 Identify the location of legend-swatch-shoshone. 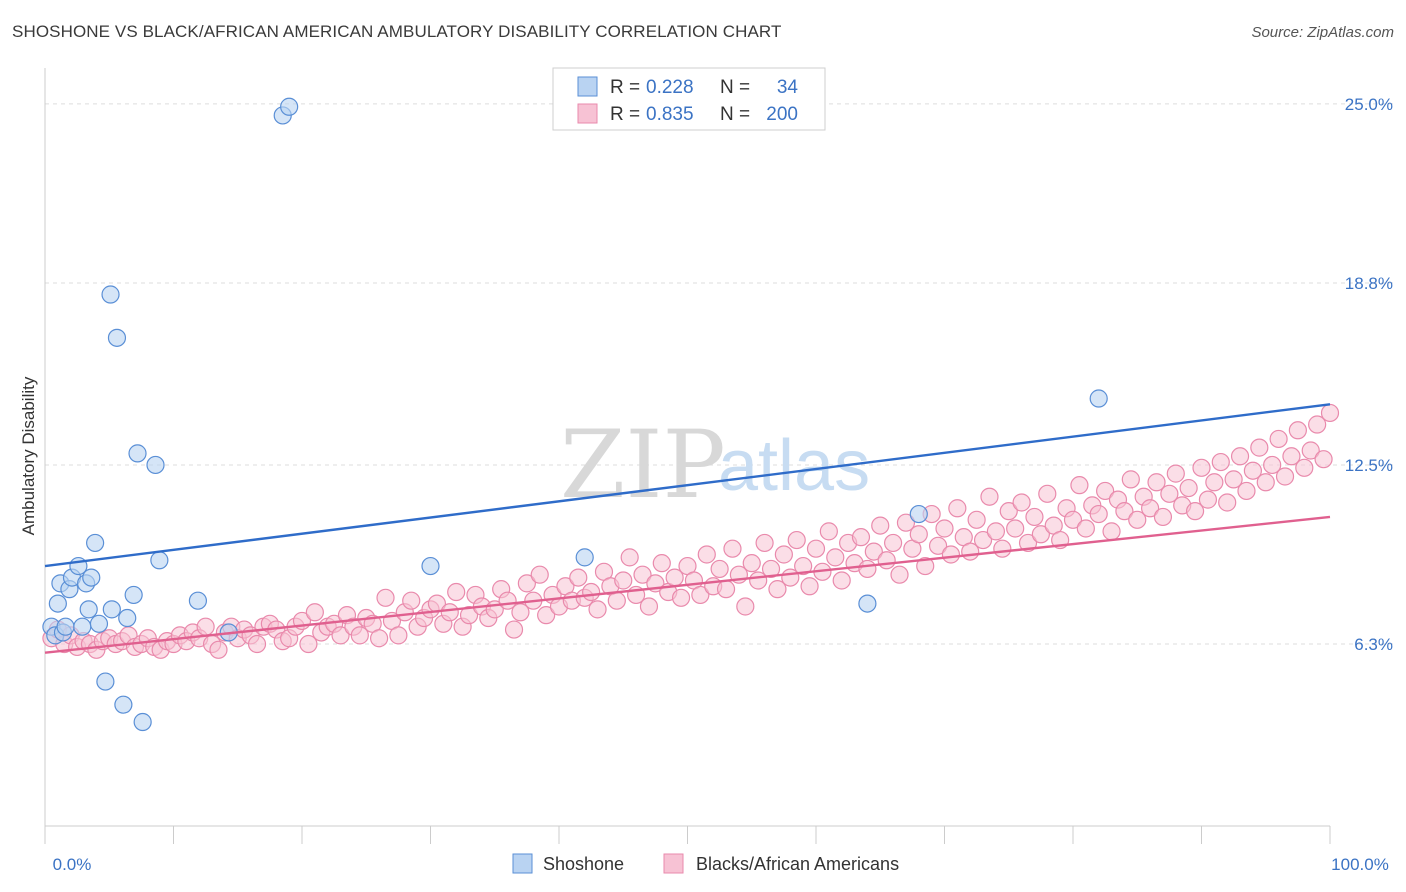
(587, 86).